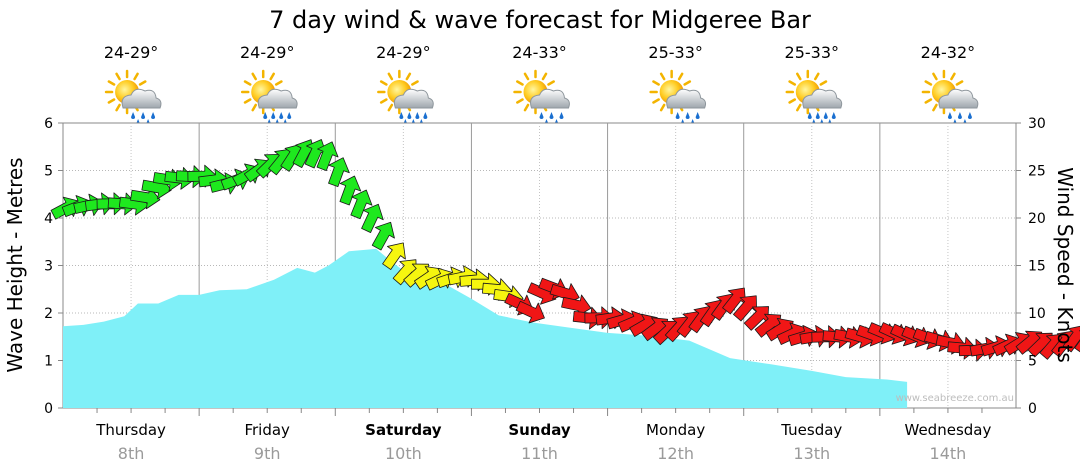  I want to click on date-label: 10th, so click(403, 453).